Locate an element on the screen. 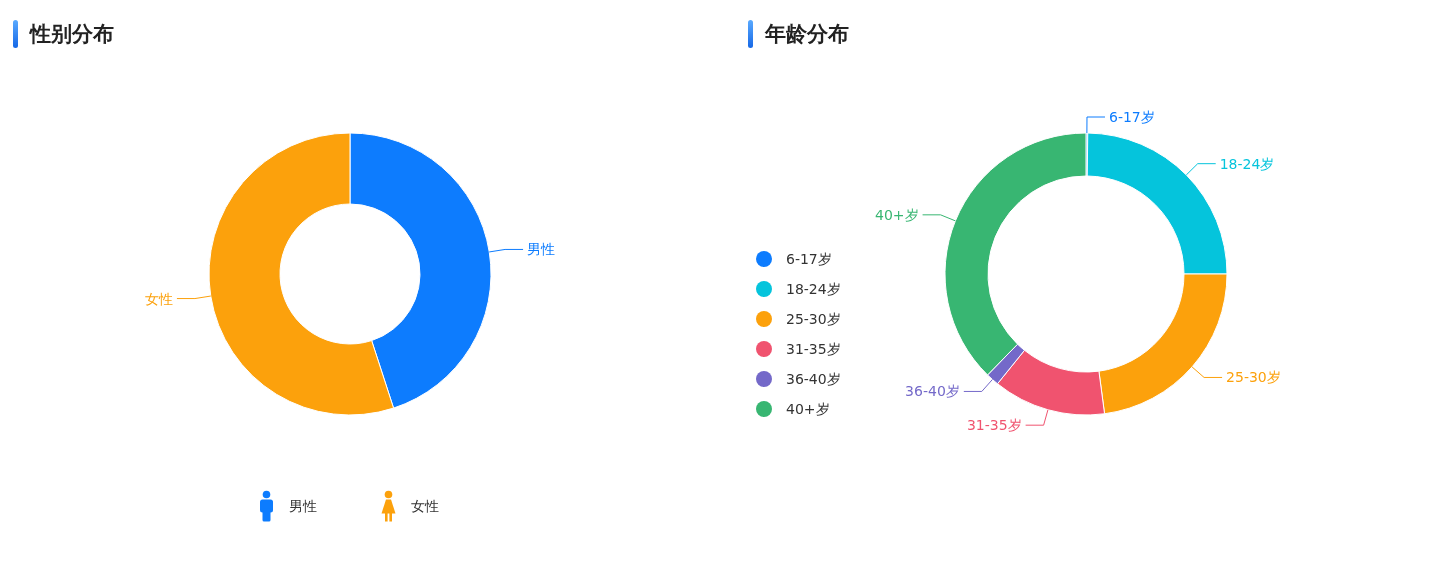  chart-title: 年龄分布 is located at coordinates (806, 34).